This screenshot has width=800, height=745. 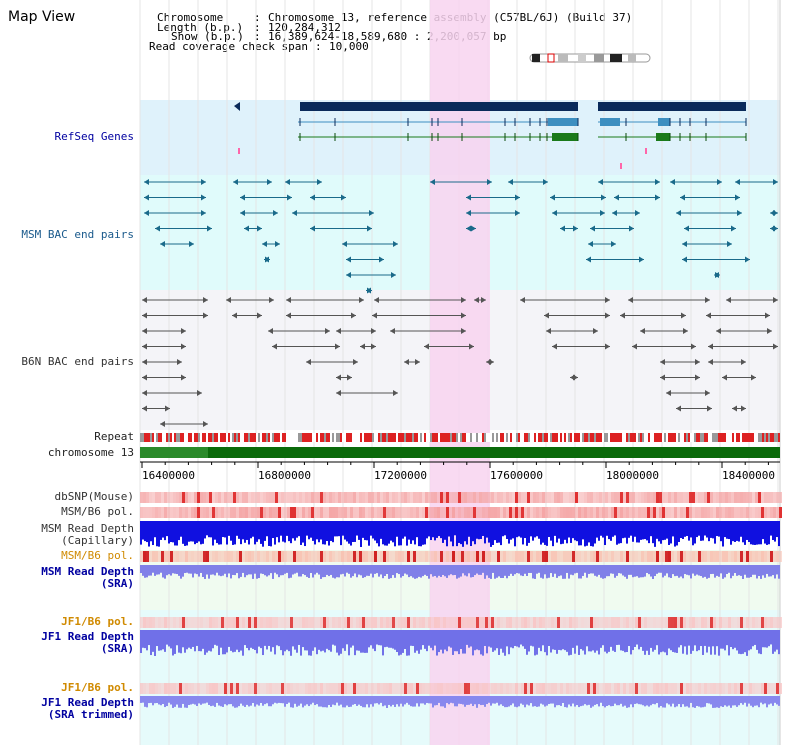 I want to click on track-label-jf1-depth-trim-1: JF1 Read Depth, so click(x=87, y=702).